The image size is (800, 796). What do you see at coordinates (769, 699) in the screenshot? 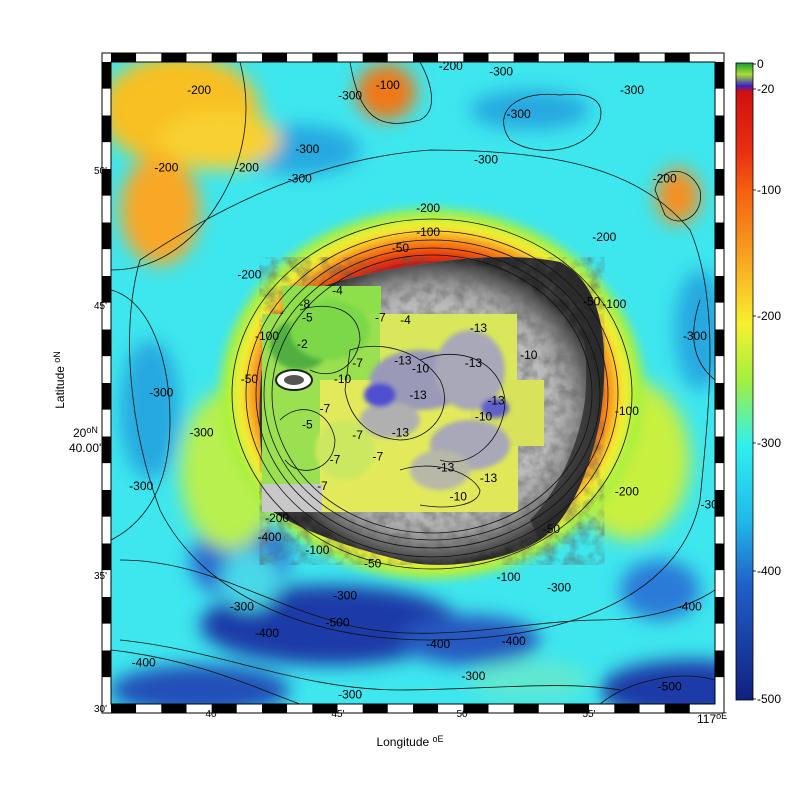
I see `colorbar-label: -500` at bounding box center [769, 699].